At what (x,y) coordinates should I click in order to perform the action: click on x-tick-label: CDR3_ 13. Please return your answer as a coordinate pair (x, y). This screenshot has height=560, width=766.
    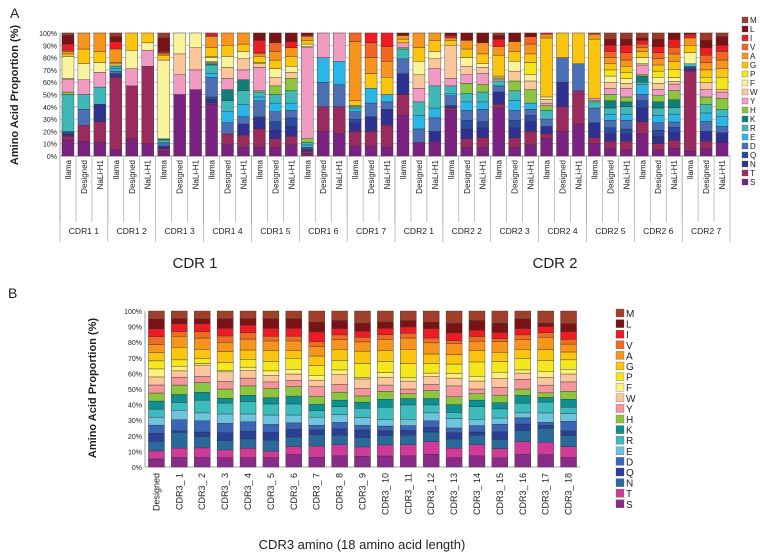
    Looking at the image, I should click on (454, 494).